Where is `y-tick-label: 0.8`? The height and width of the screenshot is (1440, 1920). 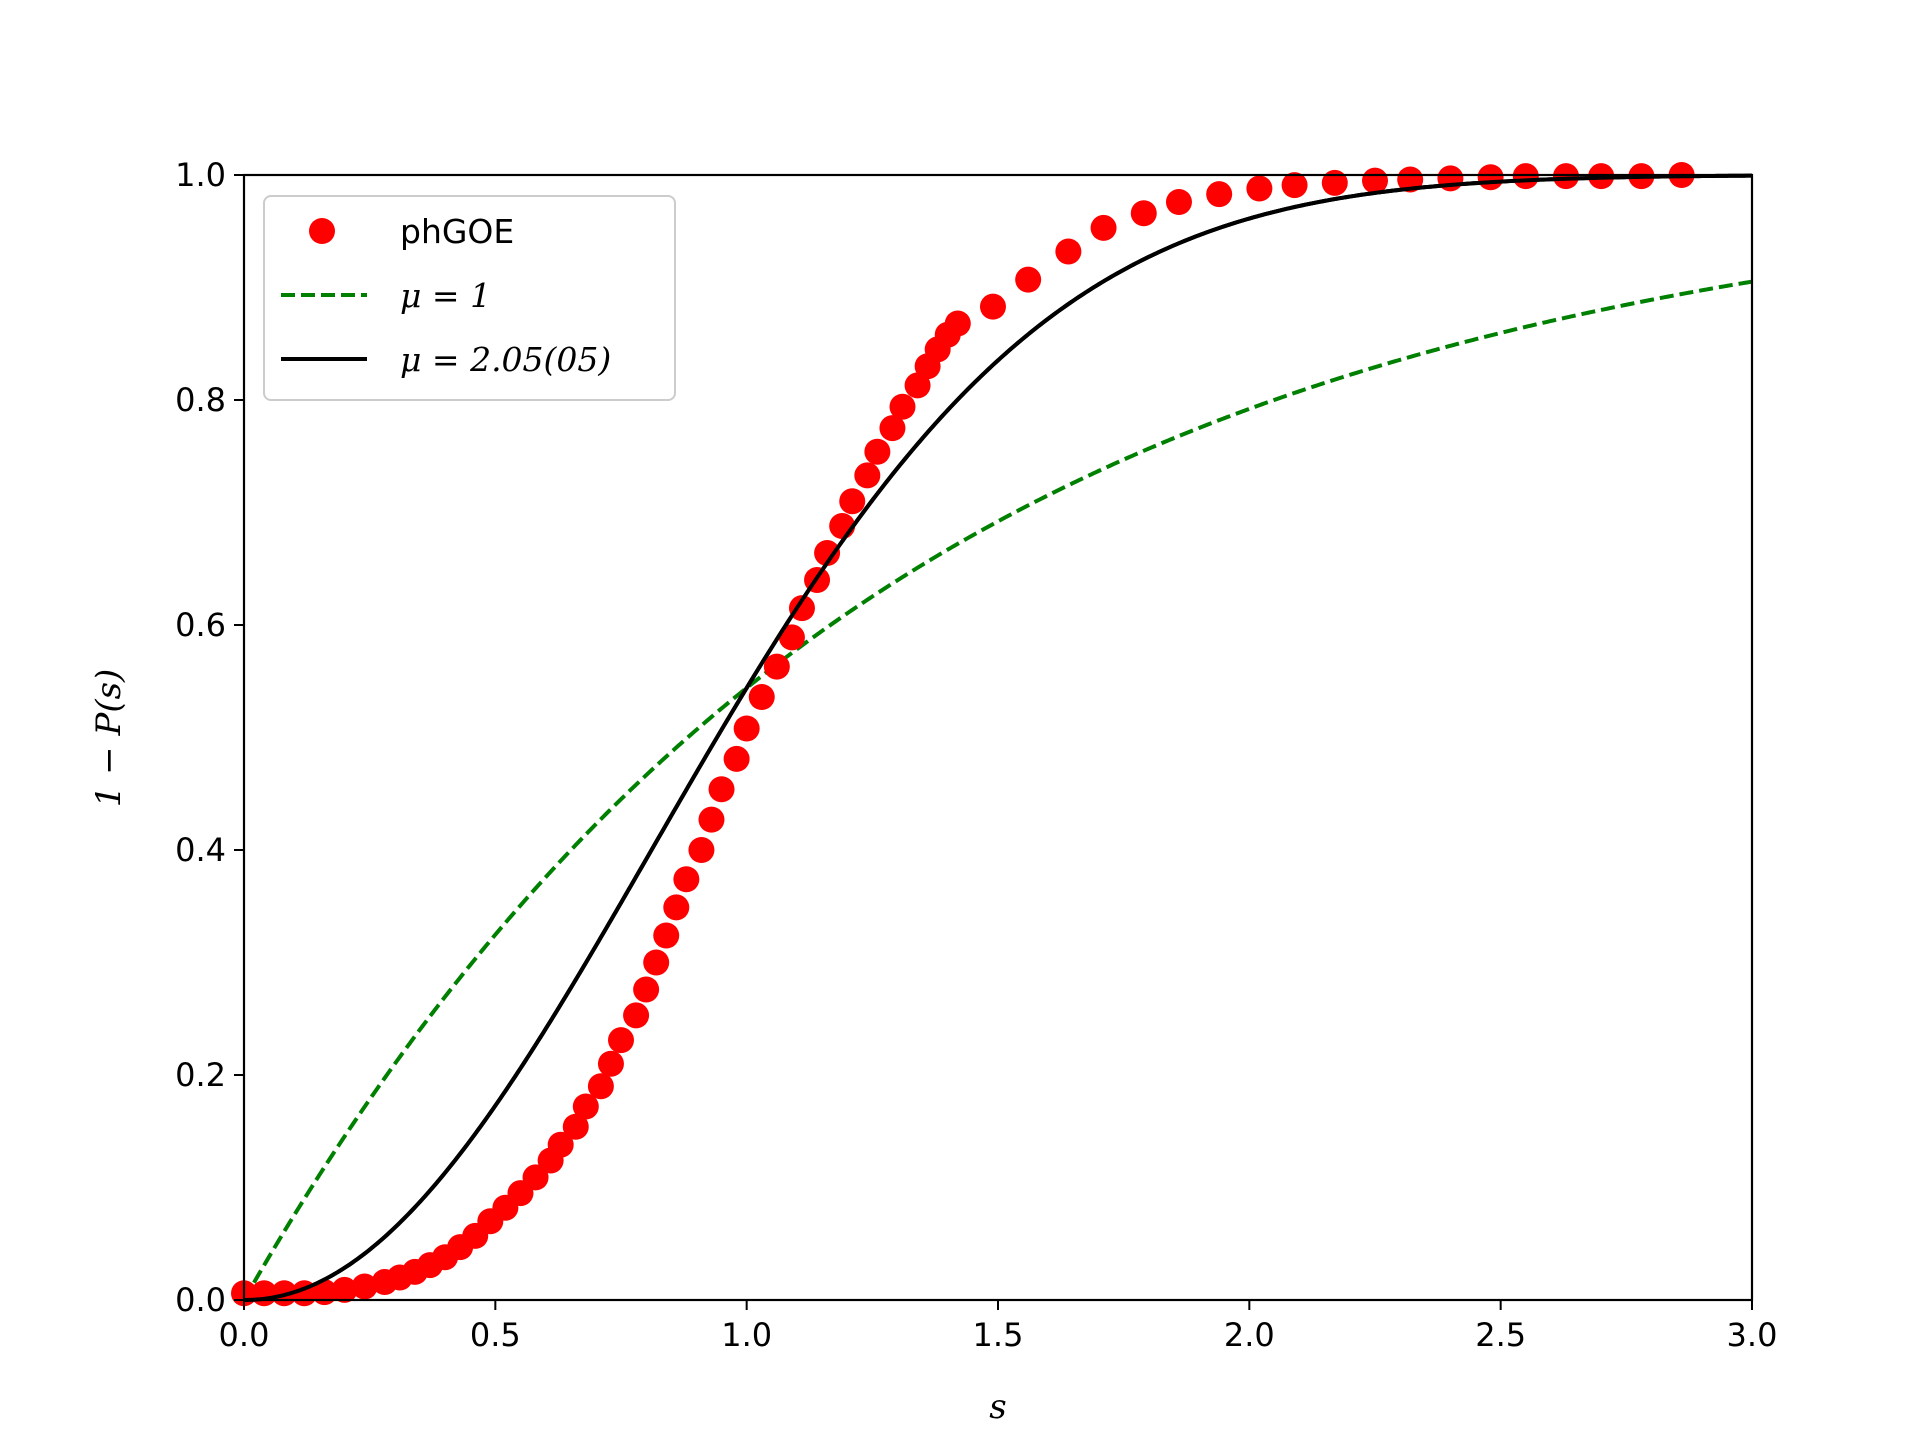 y-tick-label: 0.8 is located at coordinates (200, 400).